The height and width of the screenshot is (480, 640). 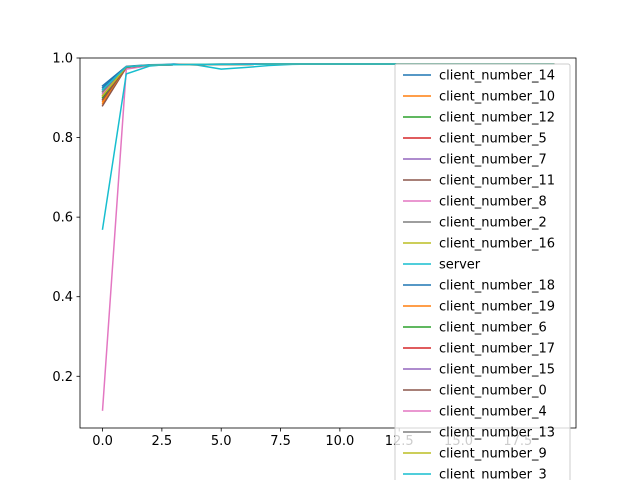 What do you see at coordinates (497, 433) in the screenshot?
I see `legend-label-client_number_13: client_number_13` at bounding box center [497, 433].